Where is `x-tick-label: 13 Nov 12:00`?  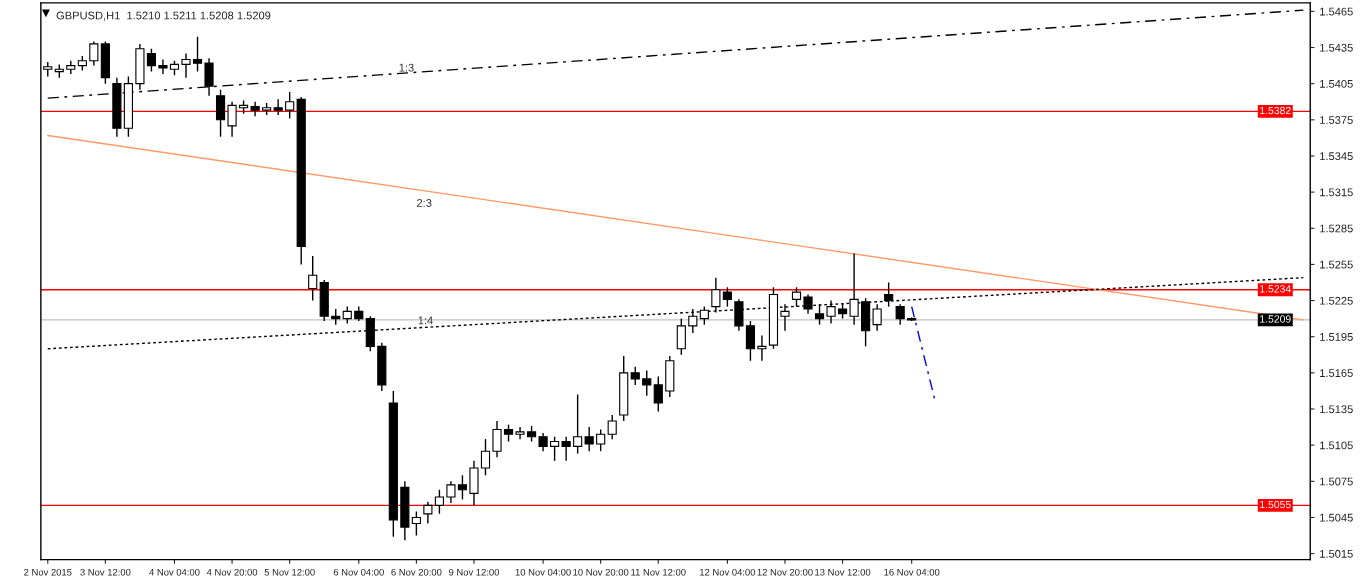 x-tick-label: 13 Nov 12:00 is located at coordinates (843, 572).